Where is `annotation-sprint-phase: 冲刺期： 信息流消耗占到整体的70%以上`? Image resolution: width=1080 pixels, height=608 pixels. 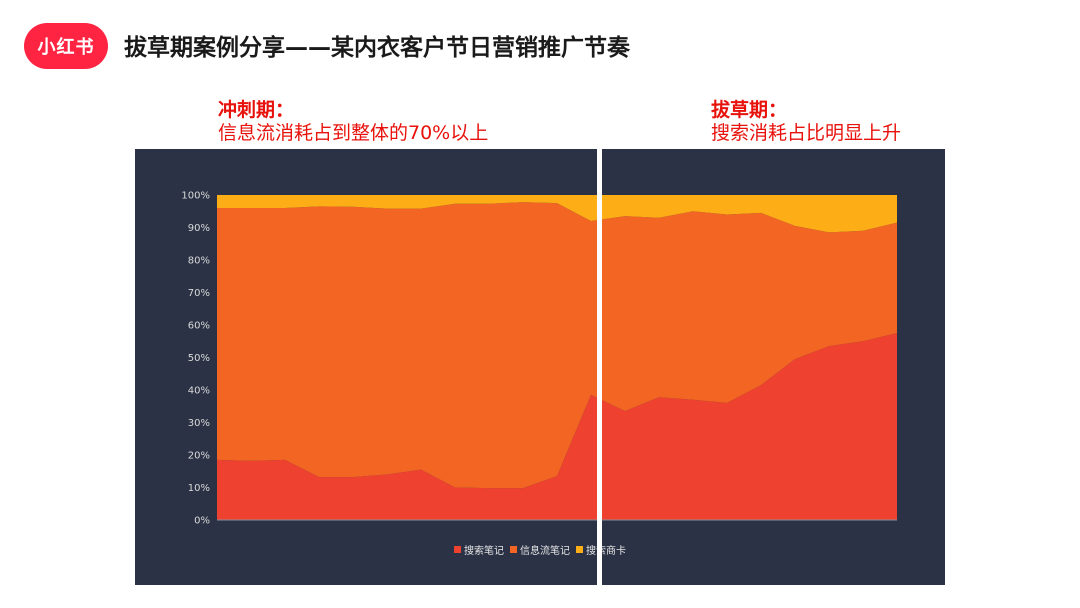 annotation-sprint-phase: 冲刺期： 信息流消耗占到整体的70%以上 is located at coordinates (353, 122).